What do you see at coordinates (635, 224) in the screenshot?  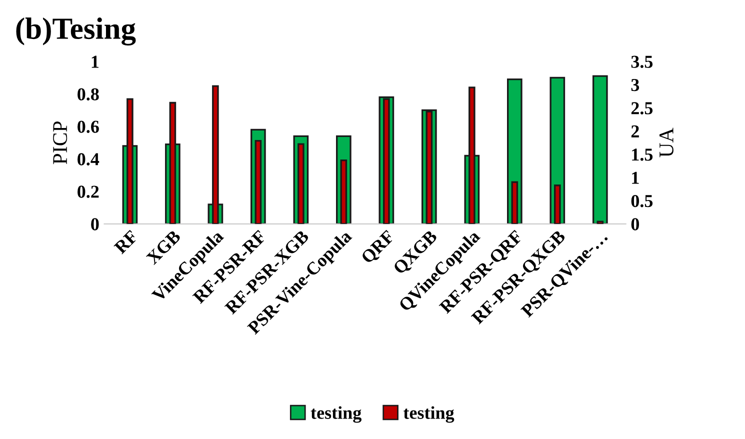 I see `y2-tick-label: 0` at bounding box center [635, 224].